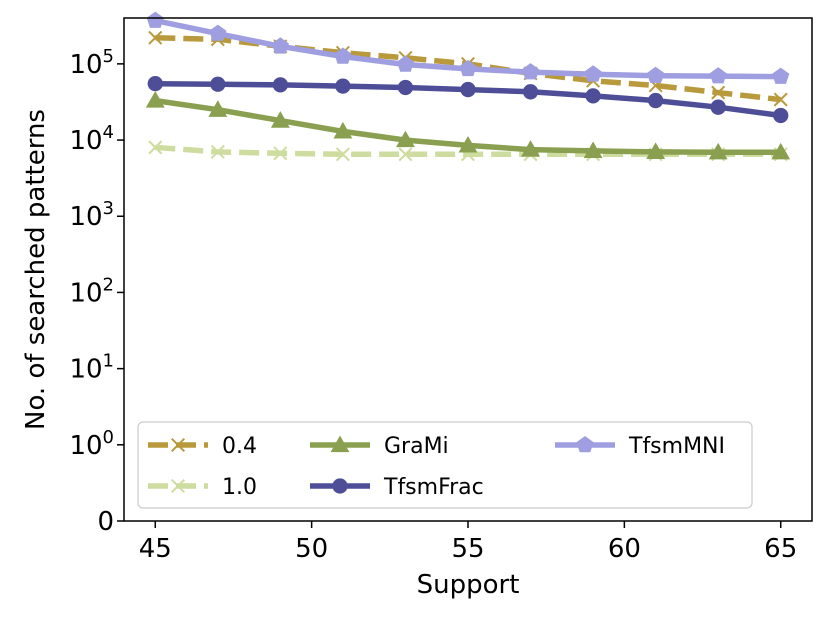 The height and width of the screenshot is (623, 830). I want to click on legend-item-grami: GraMi, so click(379, 446).